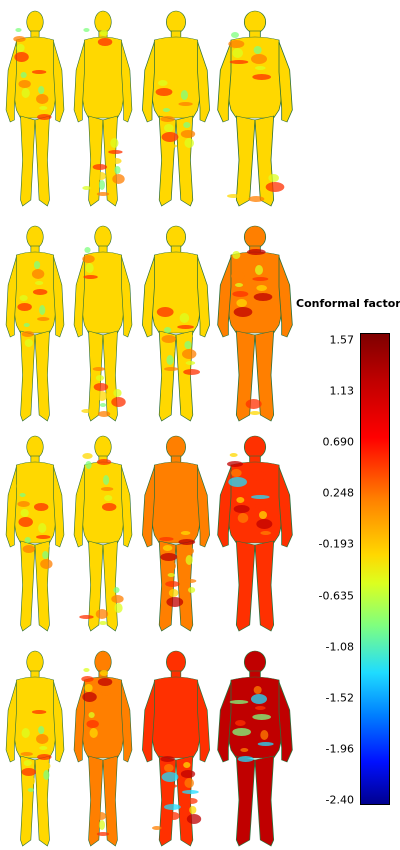 The width and height of the screenshot is (400, 850). What do you see at coordinates (342, 340) in the screenshot?
I see `colorbar-tick-label: 1.57` at bounding box center [342, 340].